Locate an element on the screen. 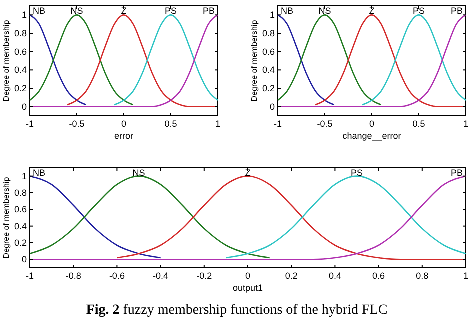 The height and width of the screenshot is (323, 474). caption: Fig. 2 fuzzy membership functions of the hybrid FLC is located at coordinates (237, 310).